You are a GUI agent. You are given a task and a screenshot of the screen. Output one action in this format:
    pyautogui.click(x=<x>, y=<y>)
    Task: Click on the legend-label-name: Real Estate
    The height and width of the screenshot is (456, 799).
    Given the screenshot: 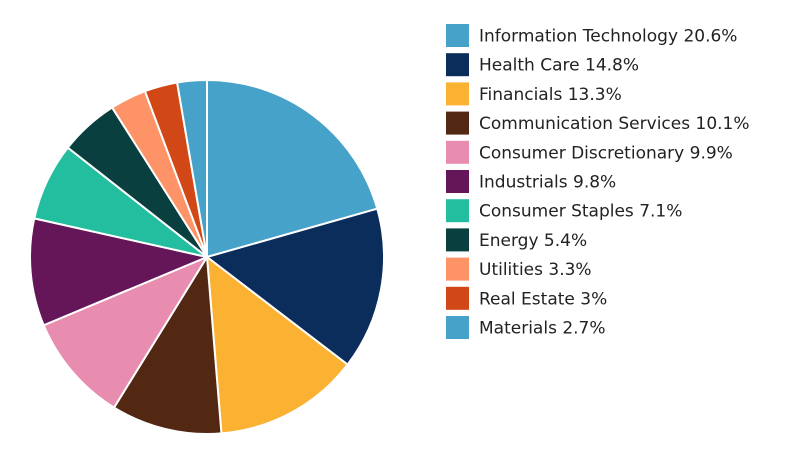 What is the action you would take?
    pyautogui.click(x=527, y=299)
    